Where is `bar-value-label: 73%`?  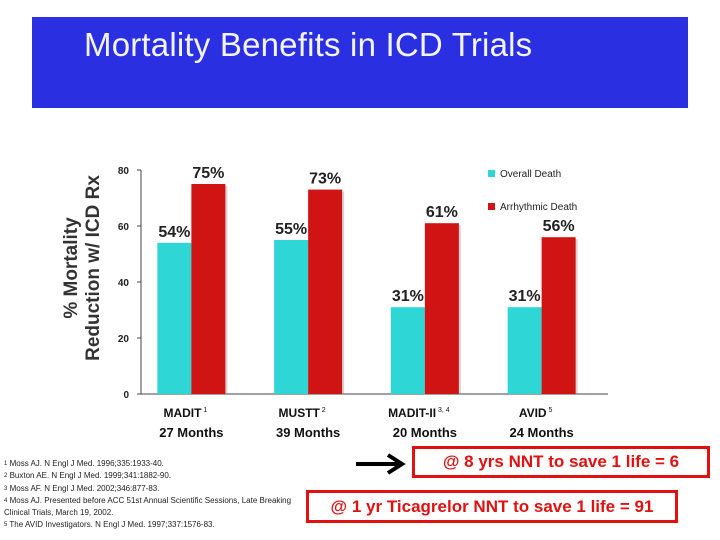
bar-value-label: 73% is located at coordinates (325, 179).